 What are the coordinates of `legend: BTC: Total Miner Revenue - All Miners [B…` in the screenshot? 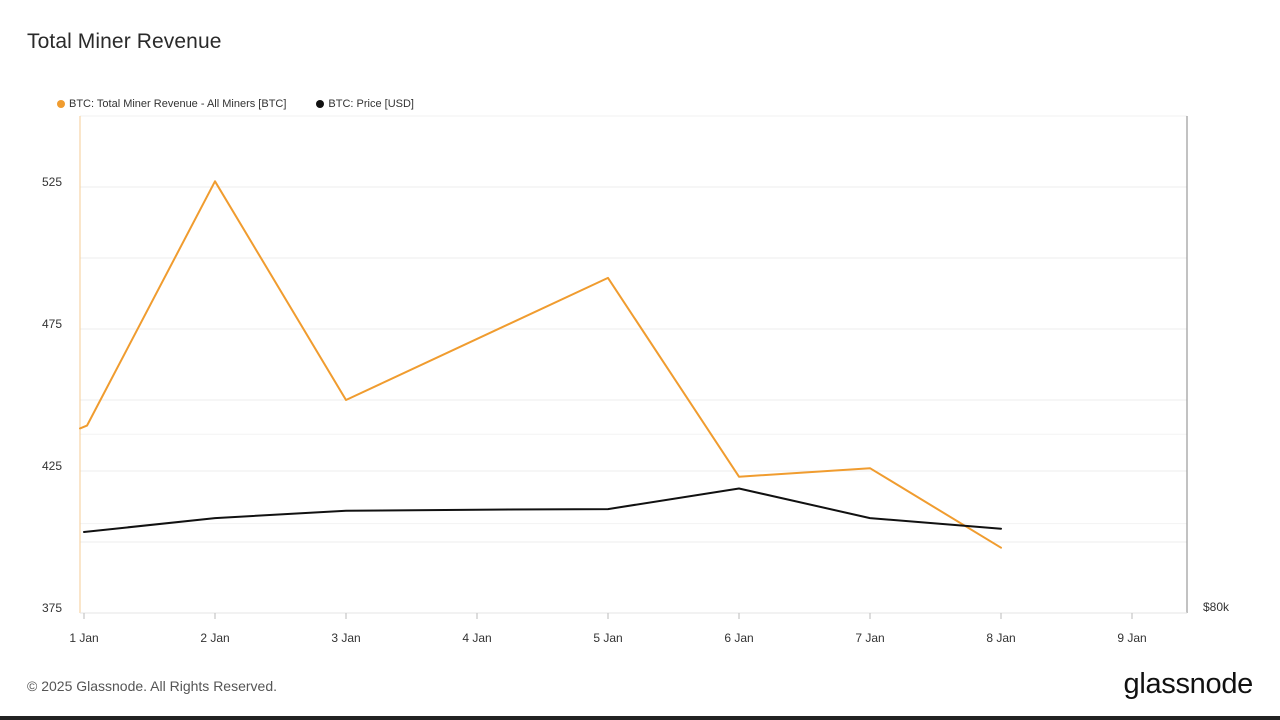 It's located at (250, 104).